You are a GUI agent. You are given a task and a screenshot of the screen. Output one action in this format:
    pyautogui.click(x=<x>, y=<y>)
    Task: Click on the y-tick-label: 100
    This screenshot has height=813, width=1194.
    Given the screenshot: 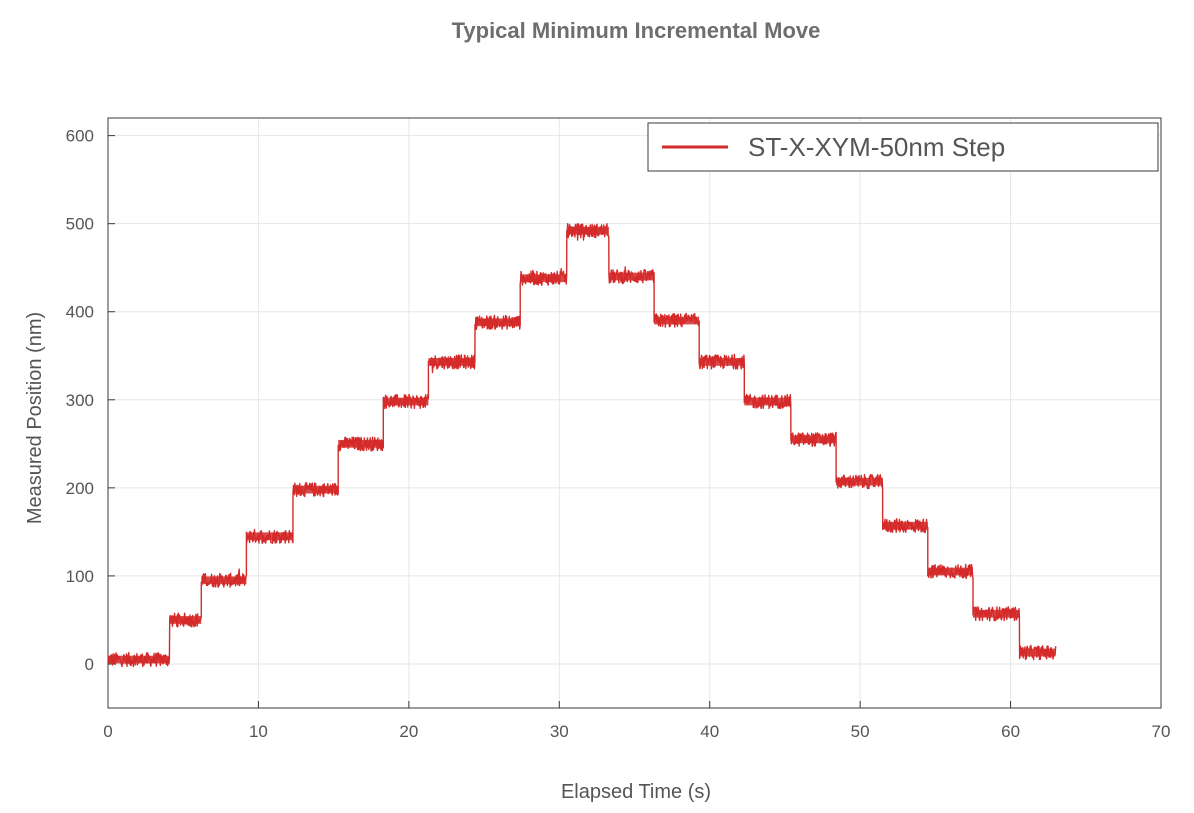 What is the action you would take?
    pyautogui.click(x=80, y=576)
    